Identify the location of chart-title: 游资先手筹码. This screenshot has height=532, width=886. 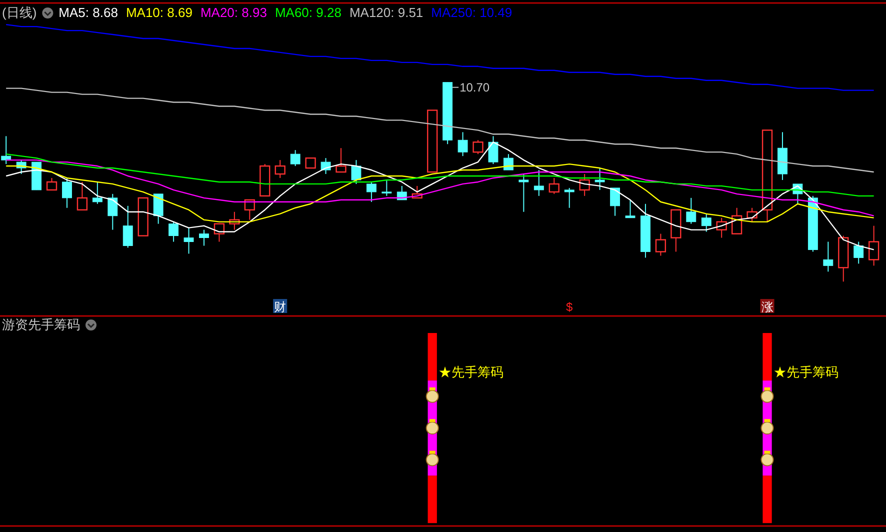
(41, 324).